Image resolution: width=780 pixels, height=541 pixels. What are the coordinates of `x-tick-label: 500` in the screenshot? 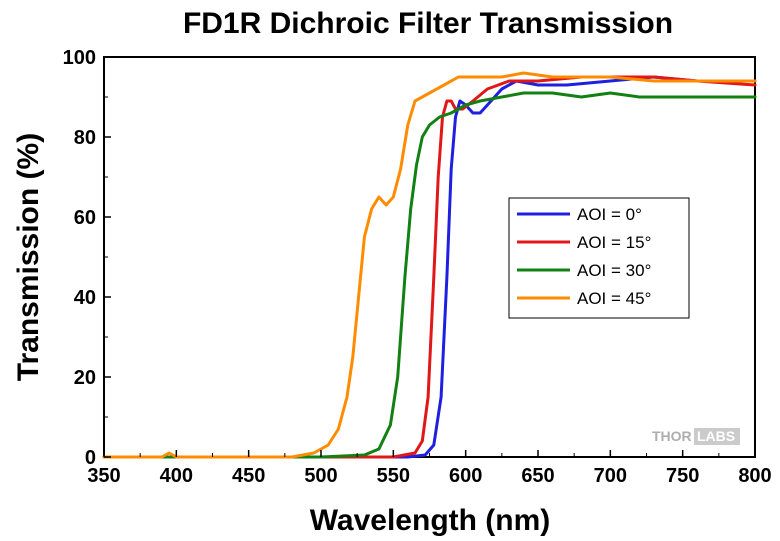 It's located at (320, 476).